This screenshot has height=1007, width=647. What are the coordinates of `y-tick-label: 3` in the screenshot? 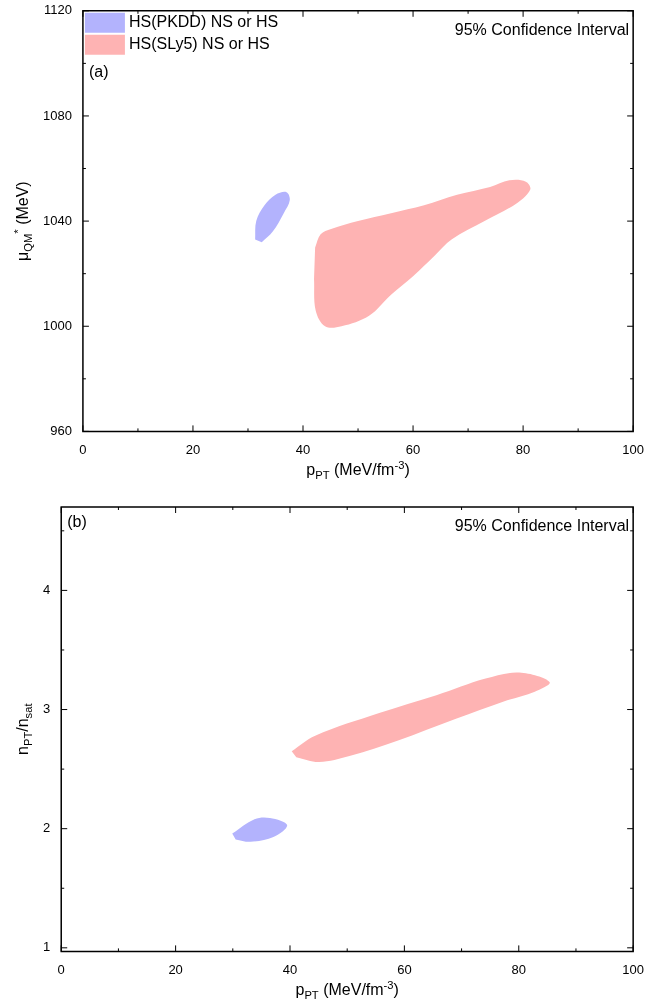 It's located at (47, 709).